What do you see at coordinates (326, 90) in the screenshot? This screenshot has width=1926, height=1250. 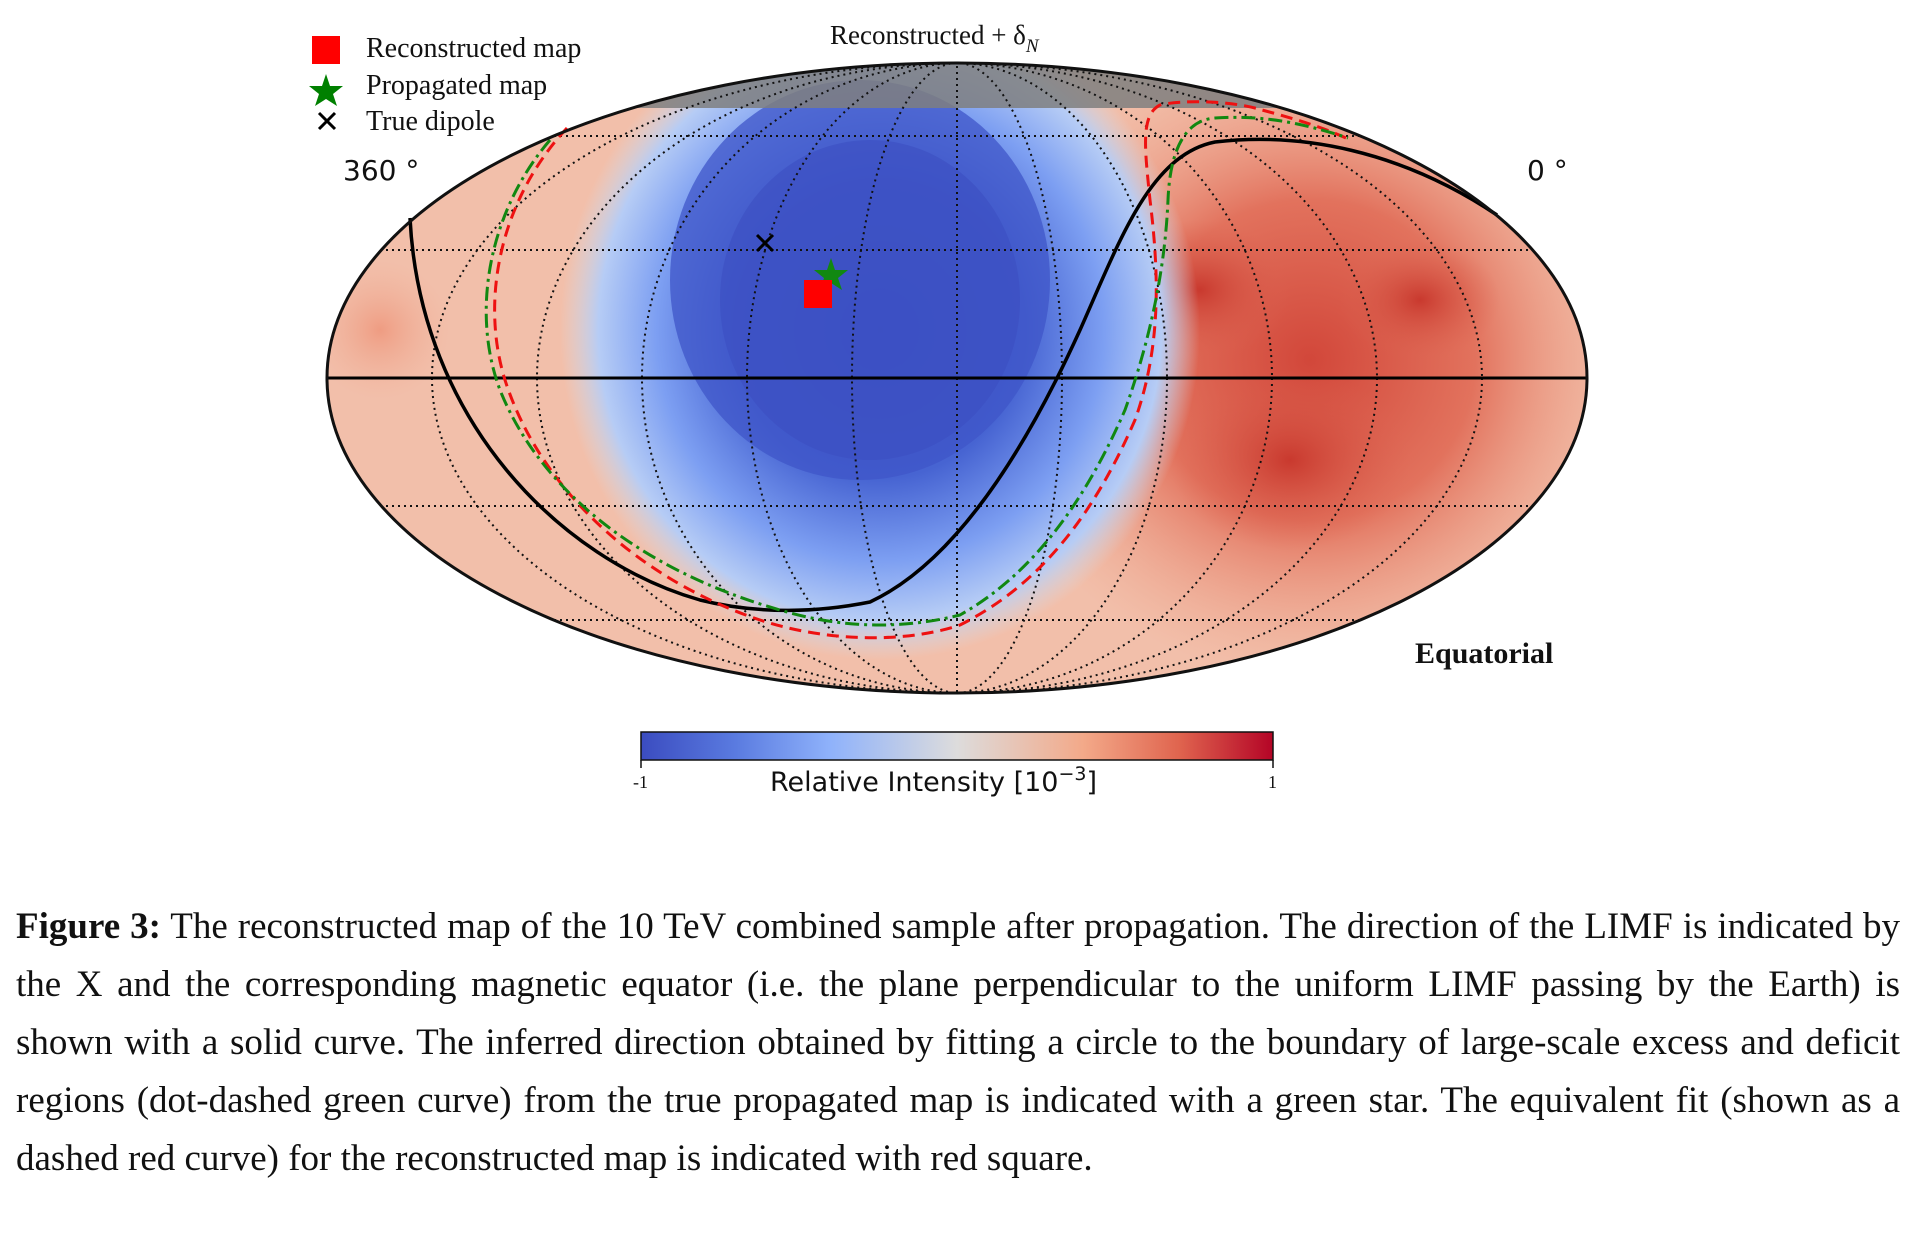 I see `green-star-icon` at bounding box center [326, 90].